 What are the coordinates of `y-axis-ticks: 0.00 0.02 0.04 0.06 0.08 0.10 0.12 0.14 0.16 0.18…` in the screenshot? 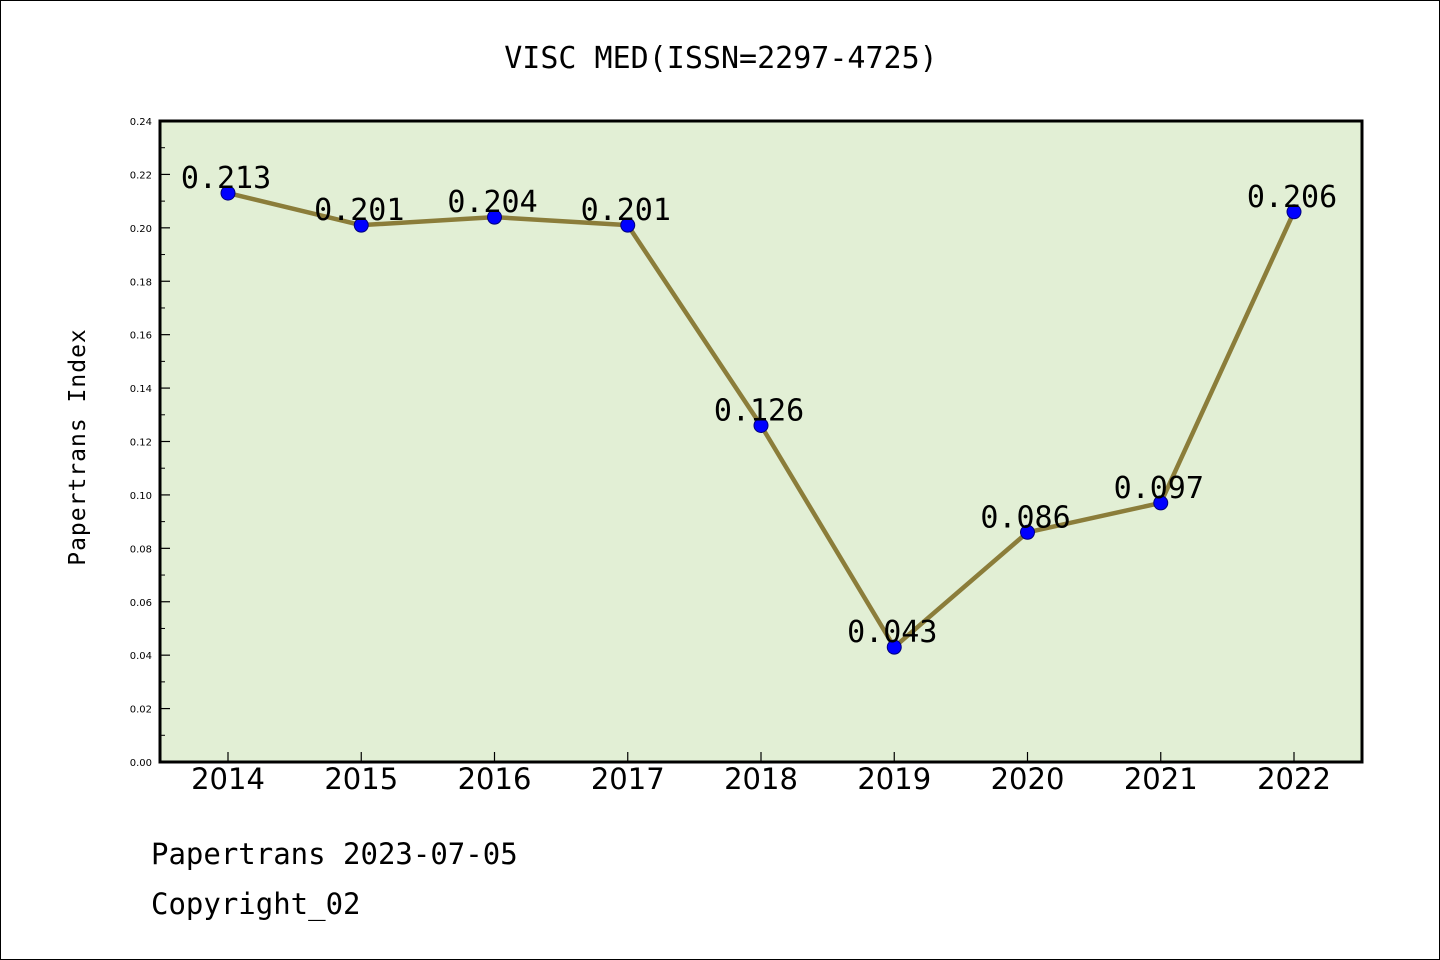 It's located at (150, 443).